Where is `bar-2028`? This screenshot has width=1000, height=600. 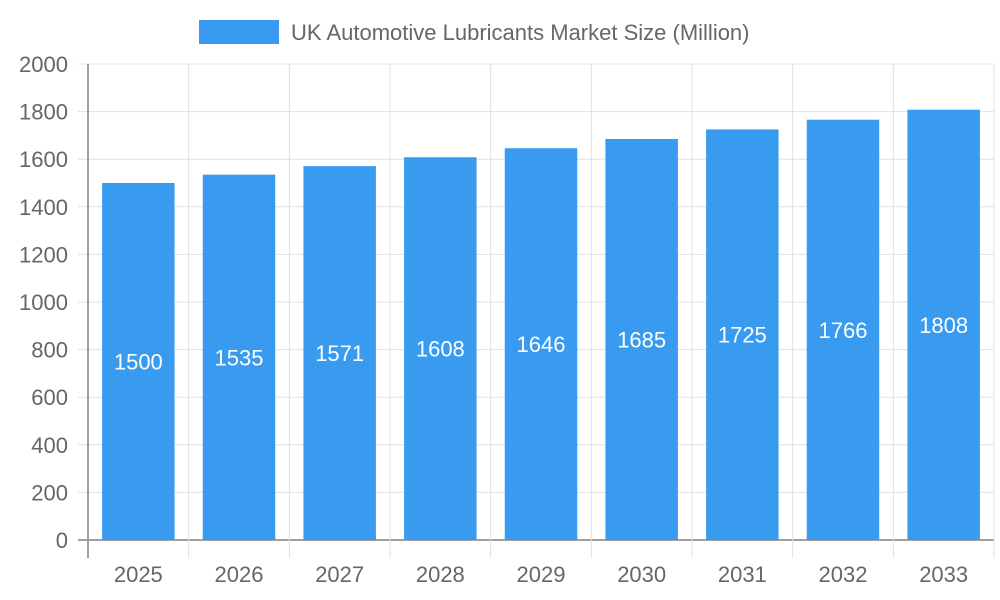 bar-2028 is located at coordinates (440, 348).